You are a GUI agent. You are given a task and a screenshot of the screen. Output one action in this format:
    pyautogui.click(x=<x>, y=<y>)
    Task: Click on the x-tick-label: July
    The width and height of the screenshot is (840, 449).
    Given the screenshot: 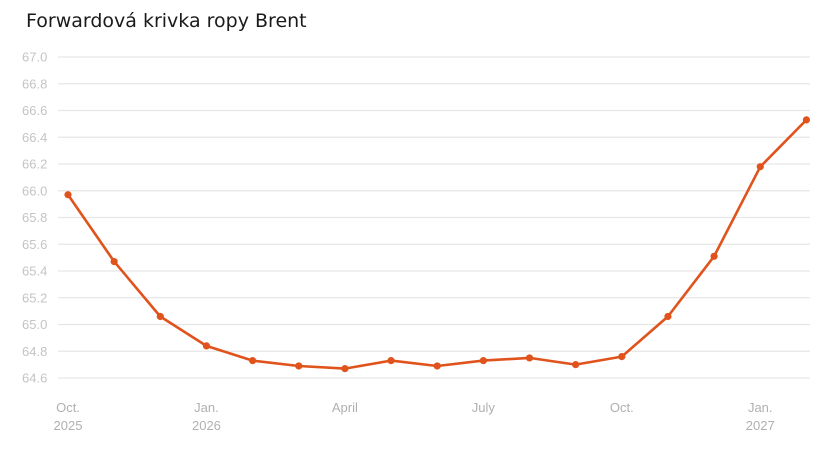 What is the action you would take?
    pyautogui.click(x=484, y=407)
    